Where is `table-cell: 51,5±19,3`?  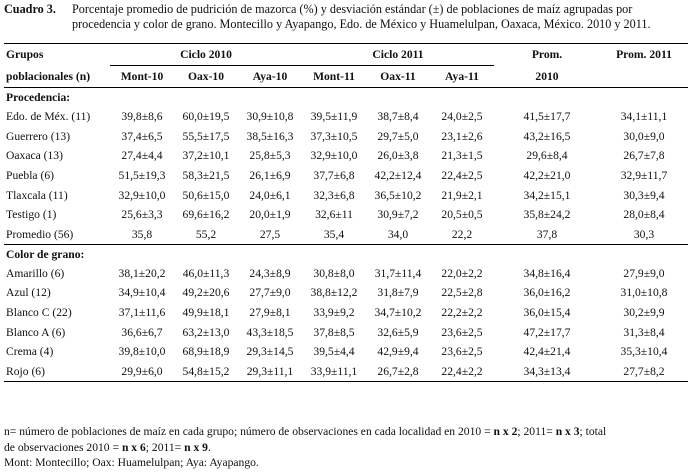 table-cell: 51,5±19,3 is located at coordinates (142, 175).